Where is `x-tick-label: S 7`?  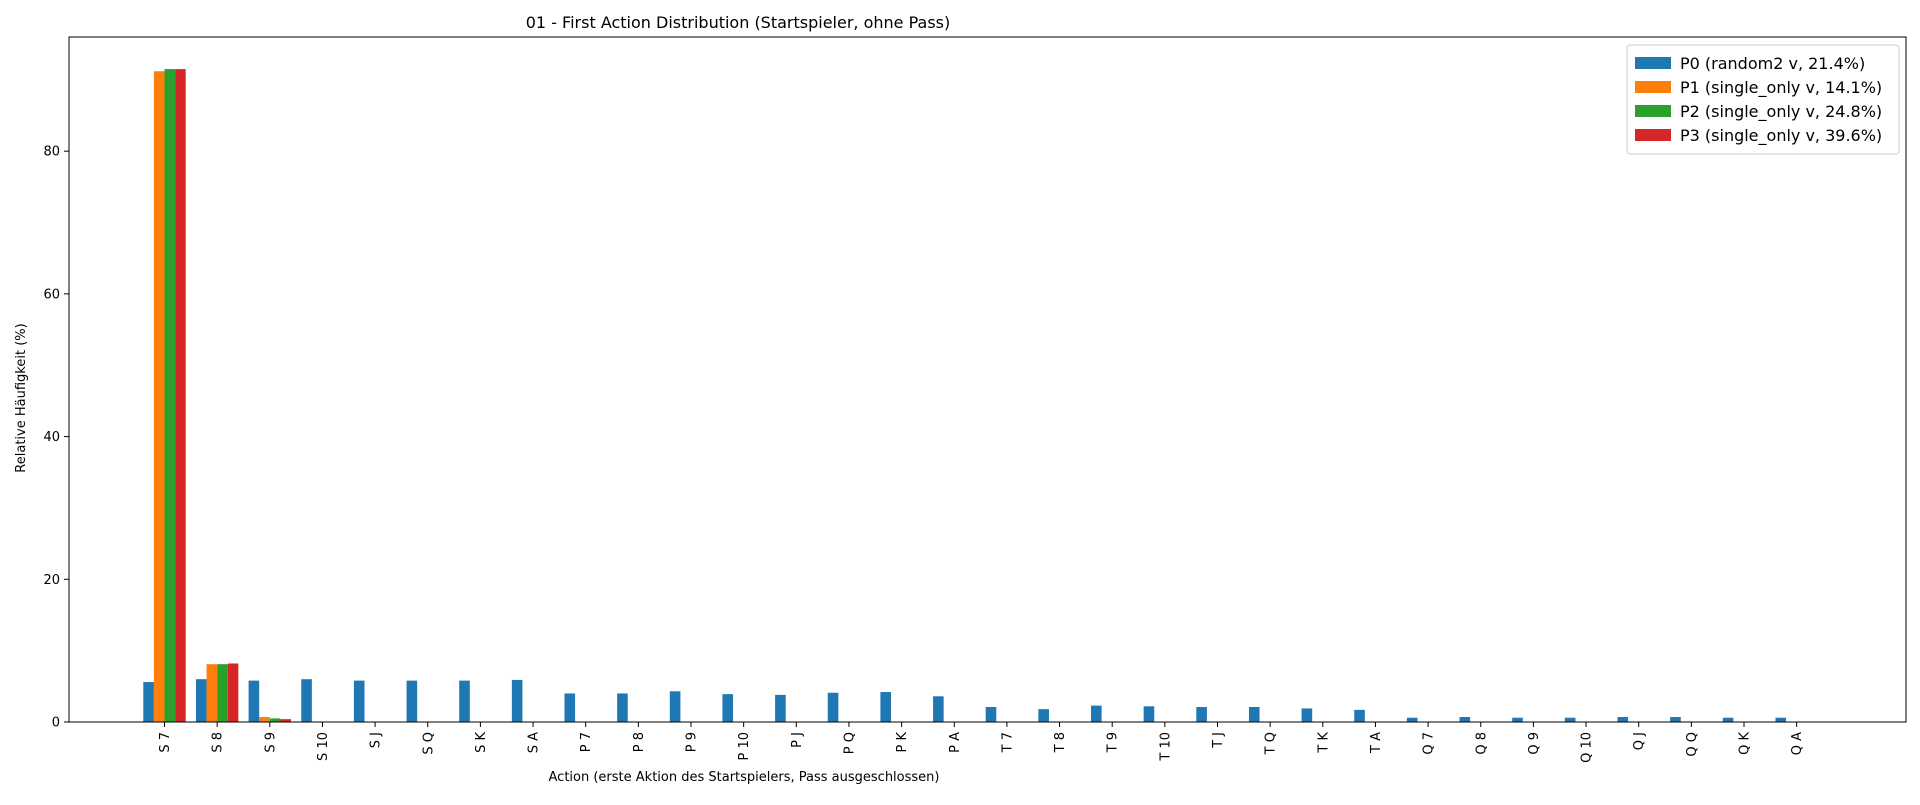 x-tick-label: S 7 is located at coordinates (165, 742).